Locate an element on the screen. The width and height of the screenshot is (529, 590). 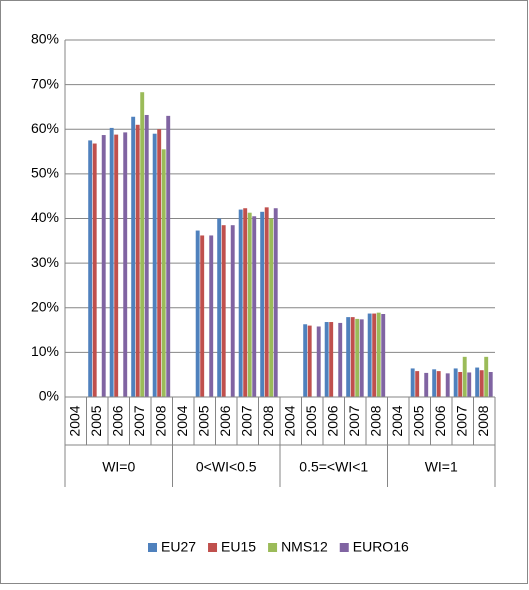
group-label: 0<WI<0.5 is located at coordinates (226, 467).